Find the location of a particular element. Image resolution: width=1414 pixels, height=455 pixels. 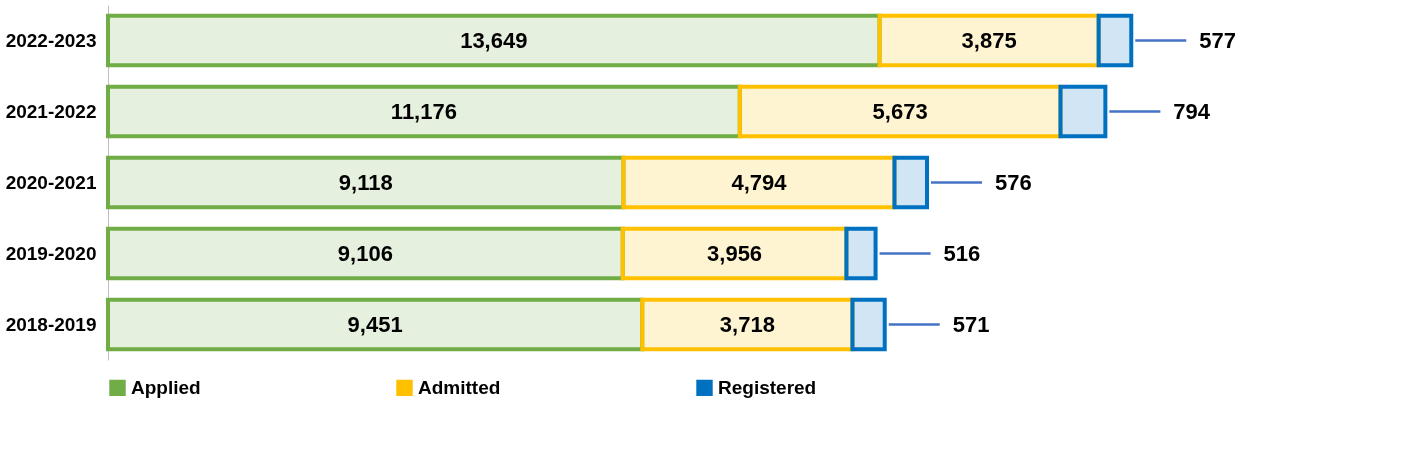

y-tick-label: 2020-2021 is located at coordinates (51, 182).